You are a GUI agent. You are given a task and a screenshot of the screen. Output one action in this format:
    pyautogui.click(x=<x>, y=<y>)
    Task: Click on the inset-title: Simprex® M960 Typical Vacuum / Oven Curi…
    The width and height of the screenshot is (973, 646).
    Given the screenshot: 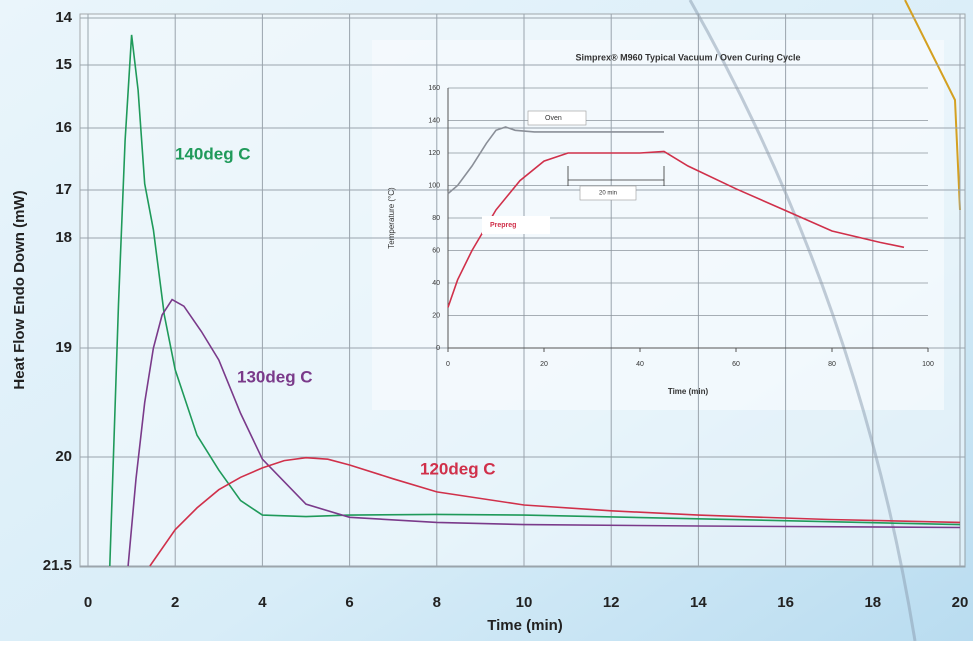 What is the action you would take?
    pyautogui.click(x=687, y=57)
    